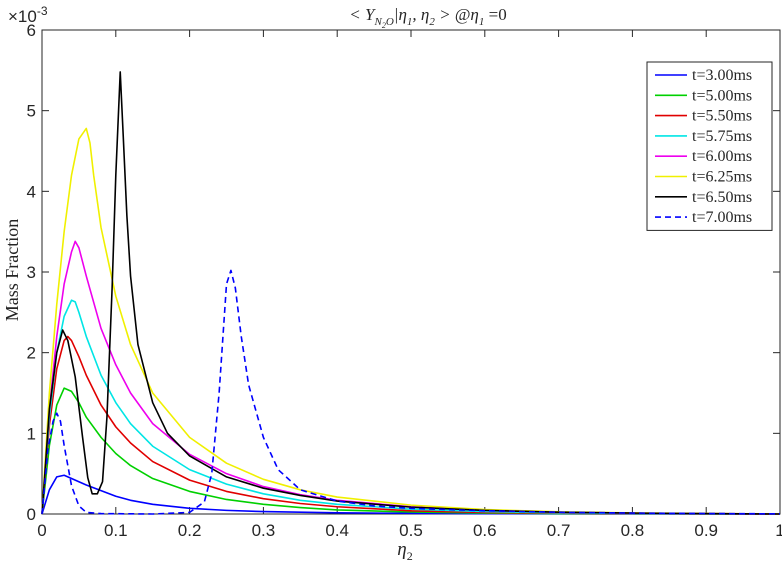 The image size is (782, 566). I want to click on title-part: < Y, so click(362, 14).